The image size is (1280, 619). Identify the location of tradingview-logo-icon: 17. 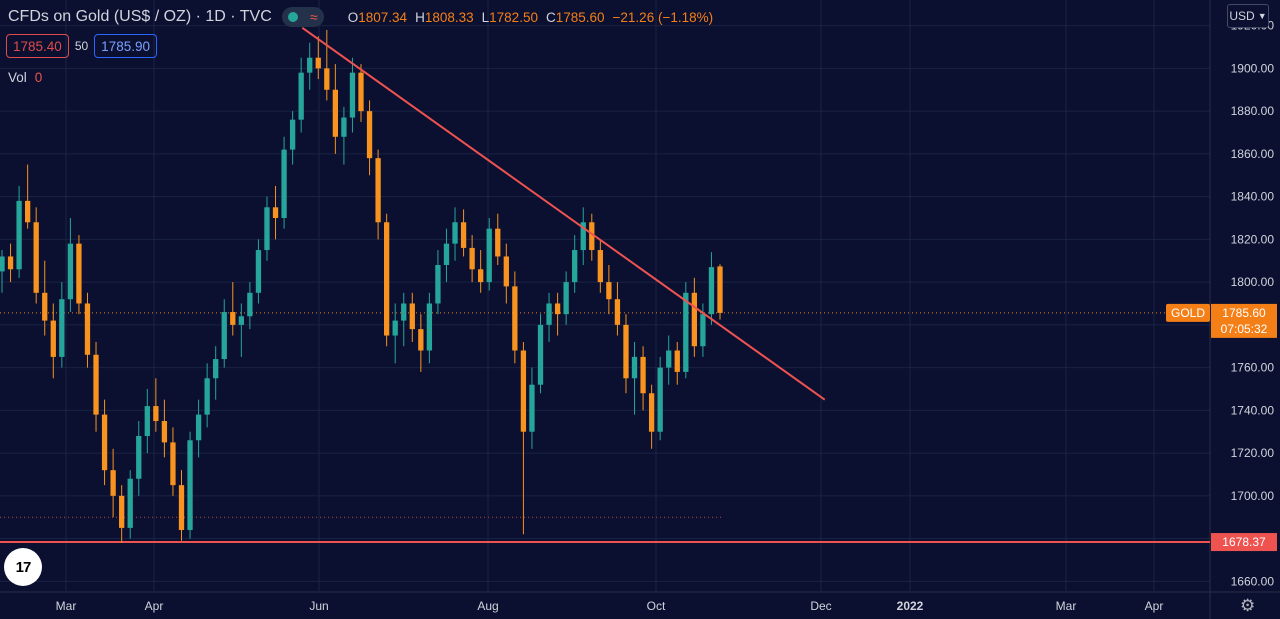
(23, 567).